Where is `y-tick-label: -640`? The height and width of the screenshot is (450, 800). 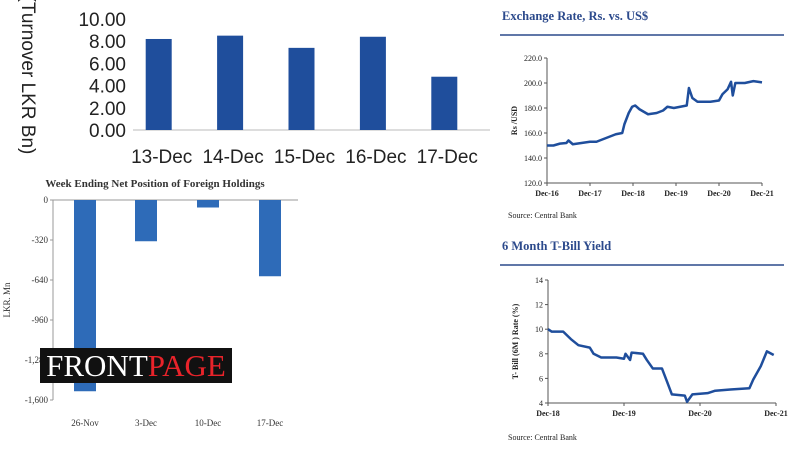 y-tick-label: -640 is located at coordinates (40, 280).